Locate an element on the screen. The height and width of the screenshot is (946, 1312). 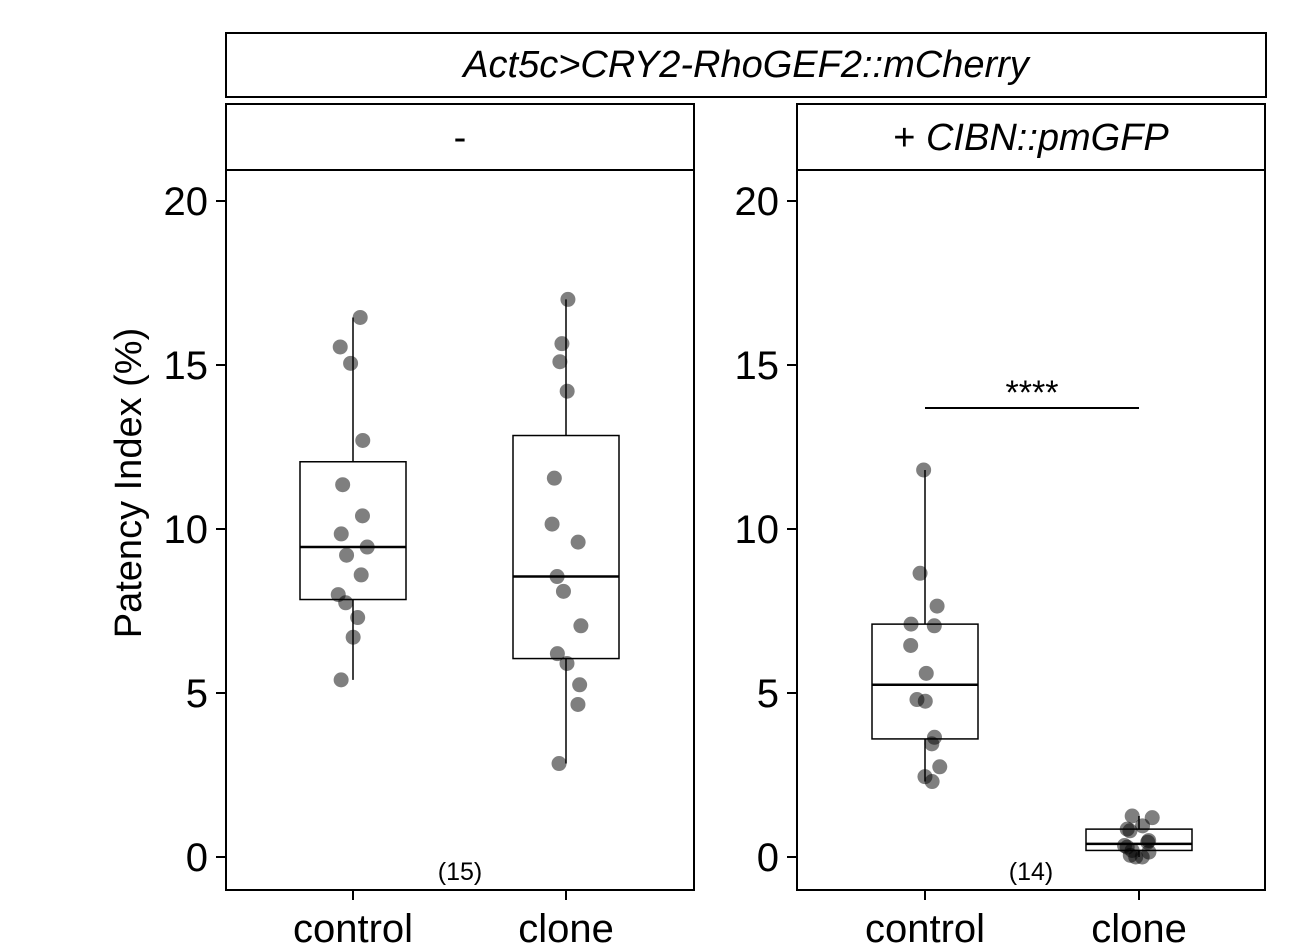
panel-strip-label: + CIBN::pmGFP is located at coordinates (1031, 138).